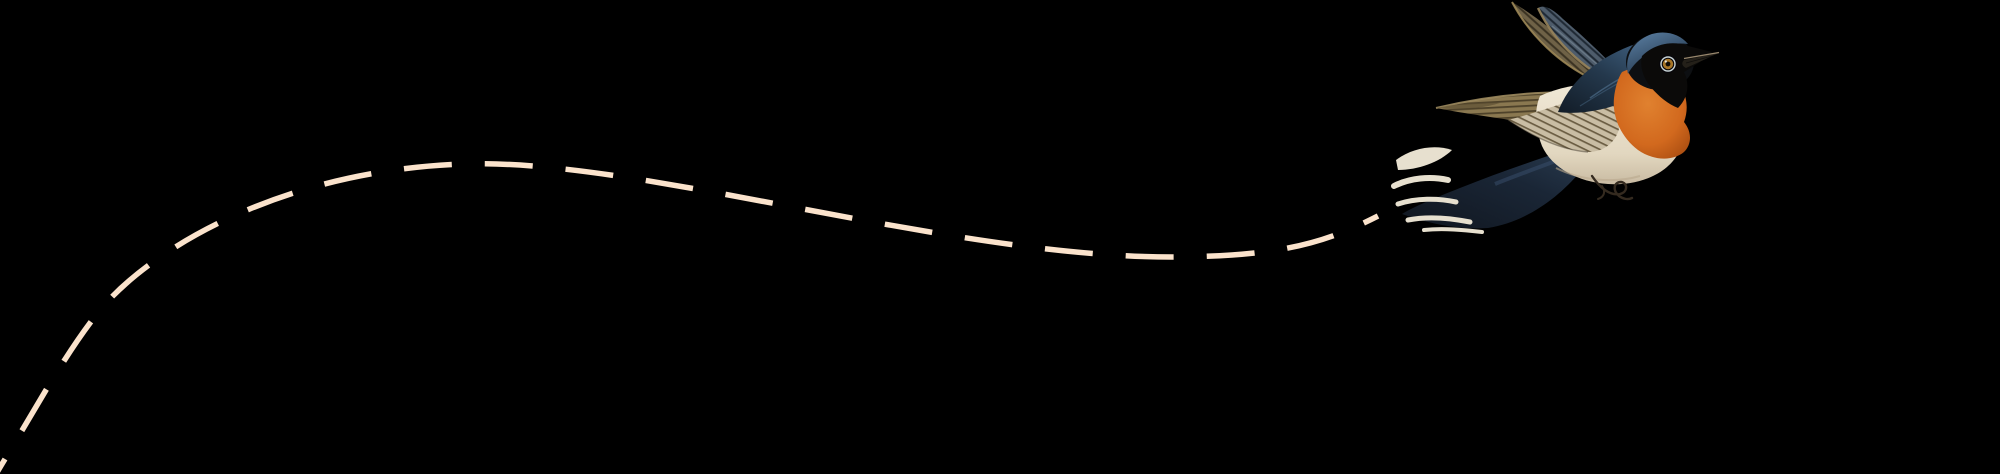 The image size is (2000, 474). Describe the element at coordinates (1612, 187) in the screenshot. I see `bird-feet` at that location.